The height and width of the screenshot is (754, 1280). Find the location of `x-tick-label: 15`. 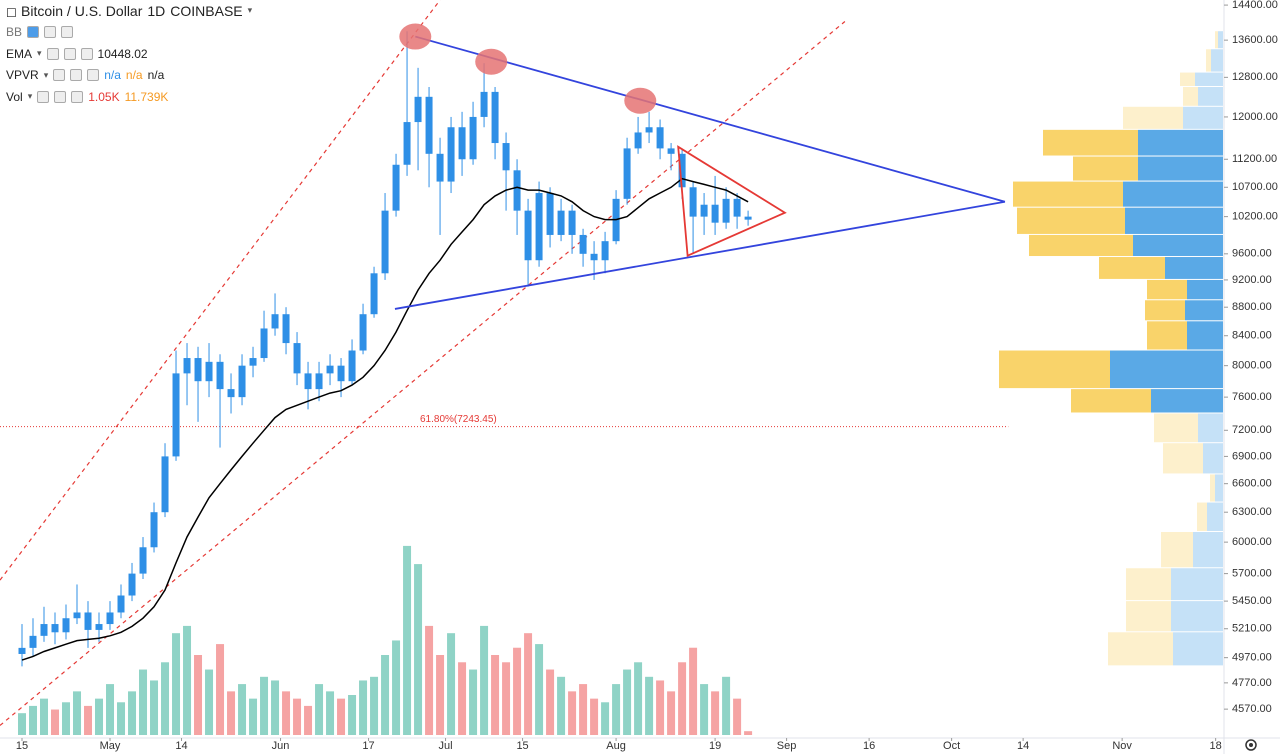

x-tick-label: 15 is located at coordinates (22, 746).